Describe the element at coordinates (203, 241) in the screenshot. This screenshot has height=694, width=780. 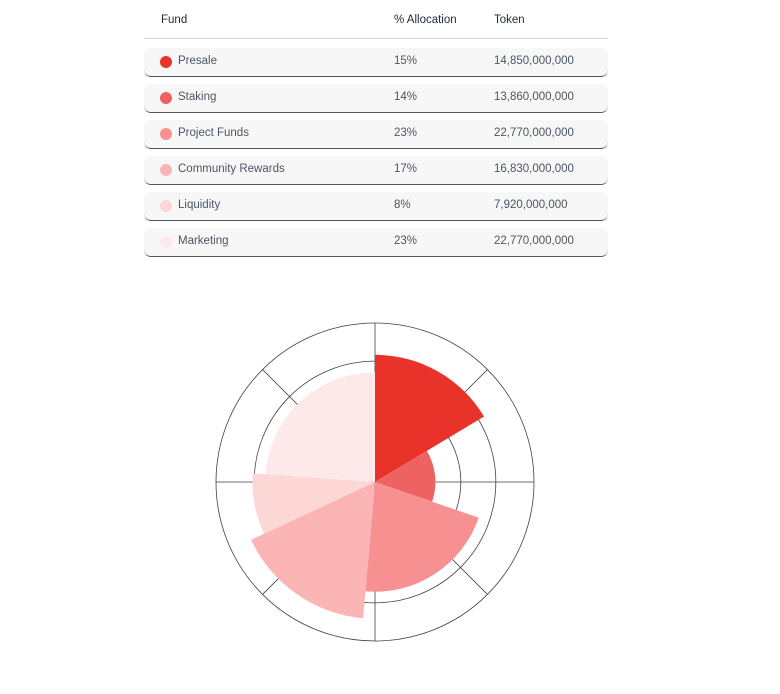
I see `fund-name: Marketing` at that location.